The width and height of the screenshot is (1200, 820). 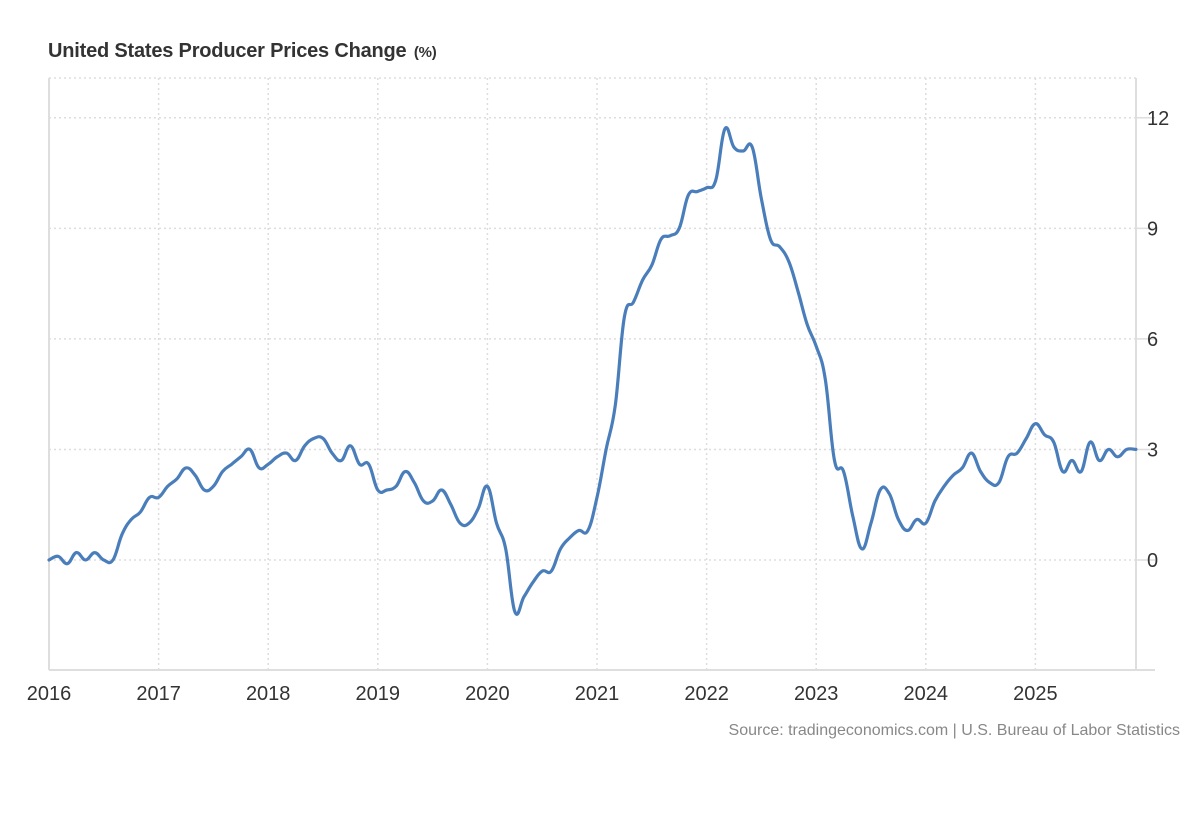 I want to click on x-tick-label: 2025, so click(x=1035, y=694).